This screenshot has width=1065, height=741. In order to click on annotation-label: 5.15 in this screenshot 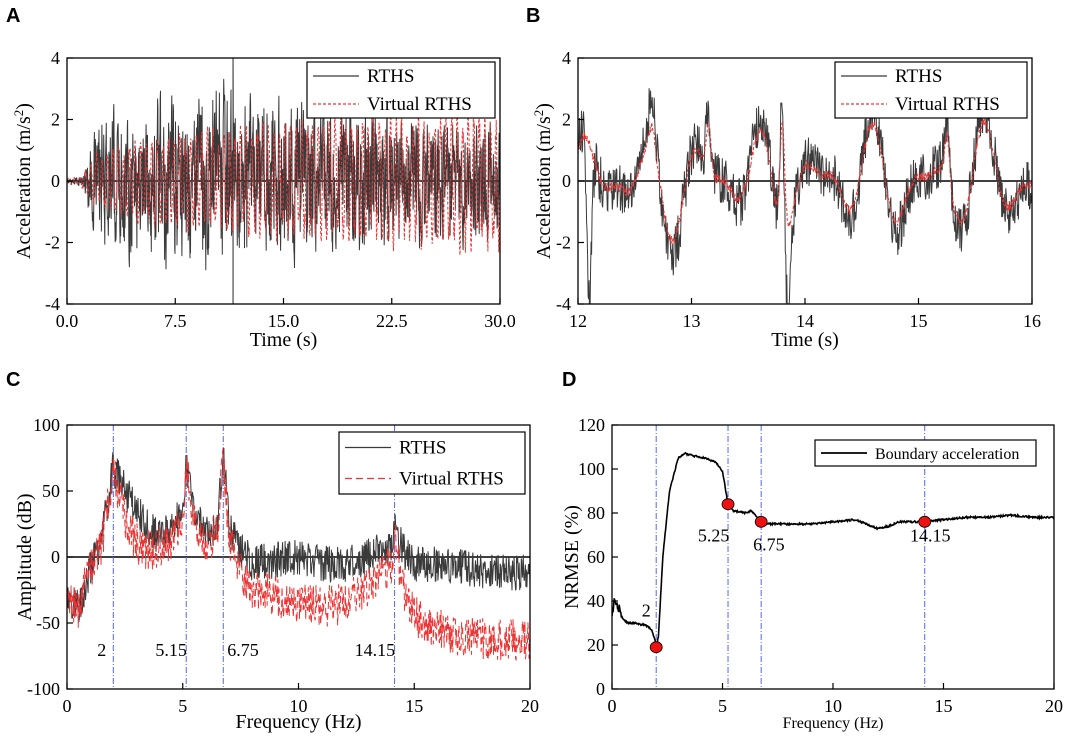, I will do `click(171, 650)`.